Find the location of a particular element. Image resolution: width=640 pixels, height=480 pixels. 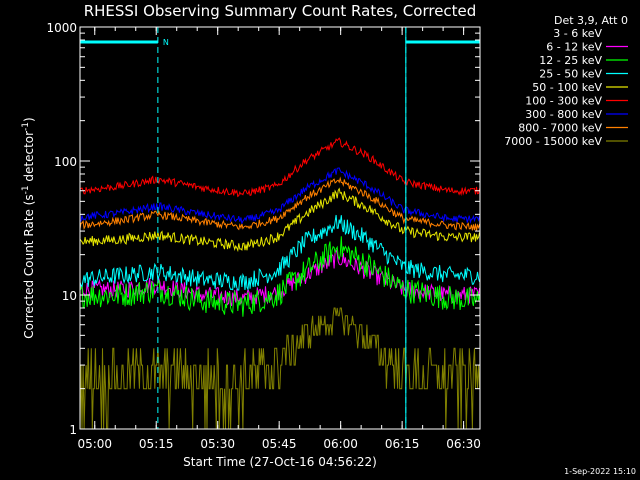

legend-entry-label: 7000 - 15000 keV is located at coordinates (553, 141).